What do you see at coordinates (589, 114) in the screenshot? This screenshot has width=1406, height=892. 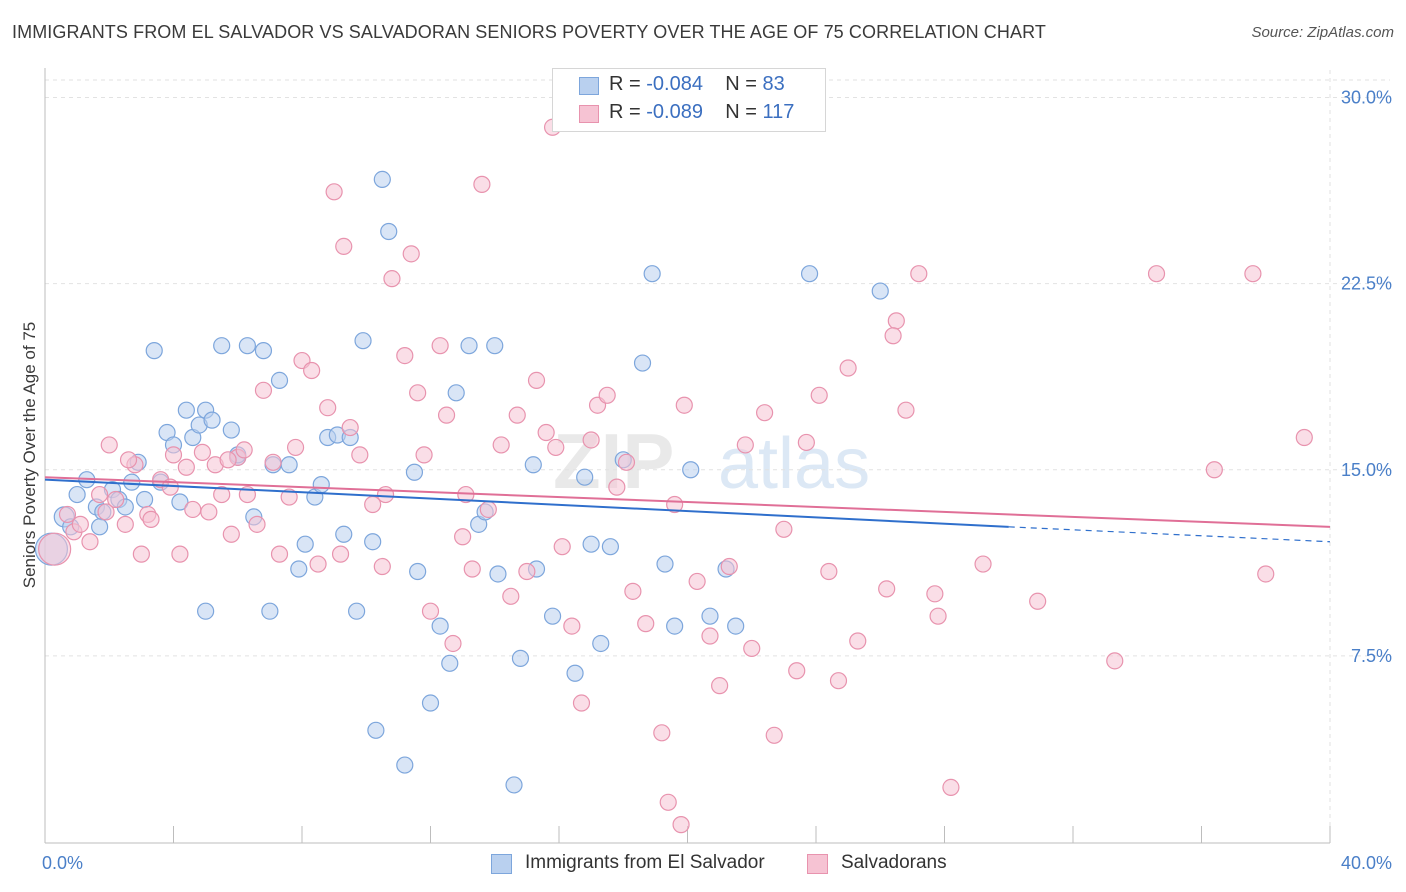 I see `pink-swatch` at bounding box center [589, 114].